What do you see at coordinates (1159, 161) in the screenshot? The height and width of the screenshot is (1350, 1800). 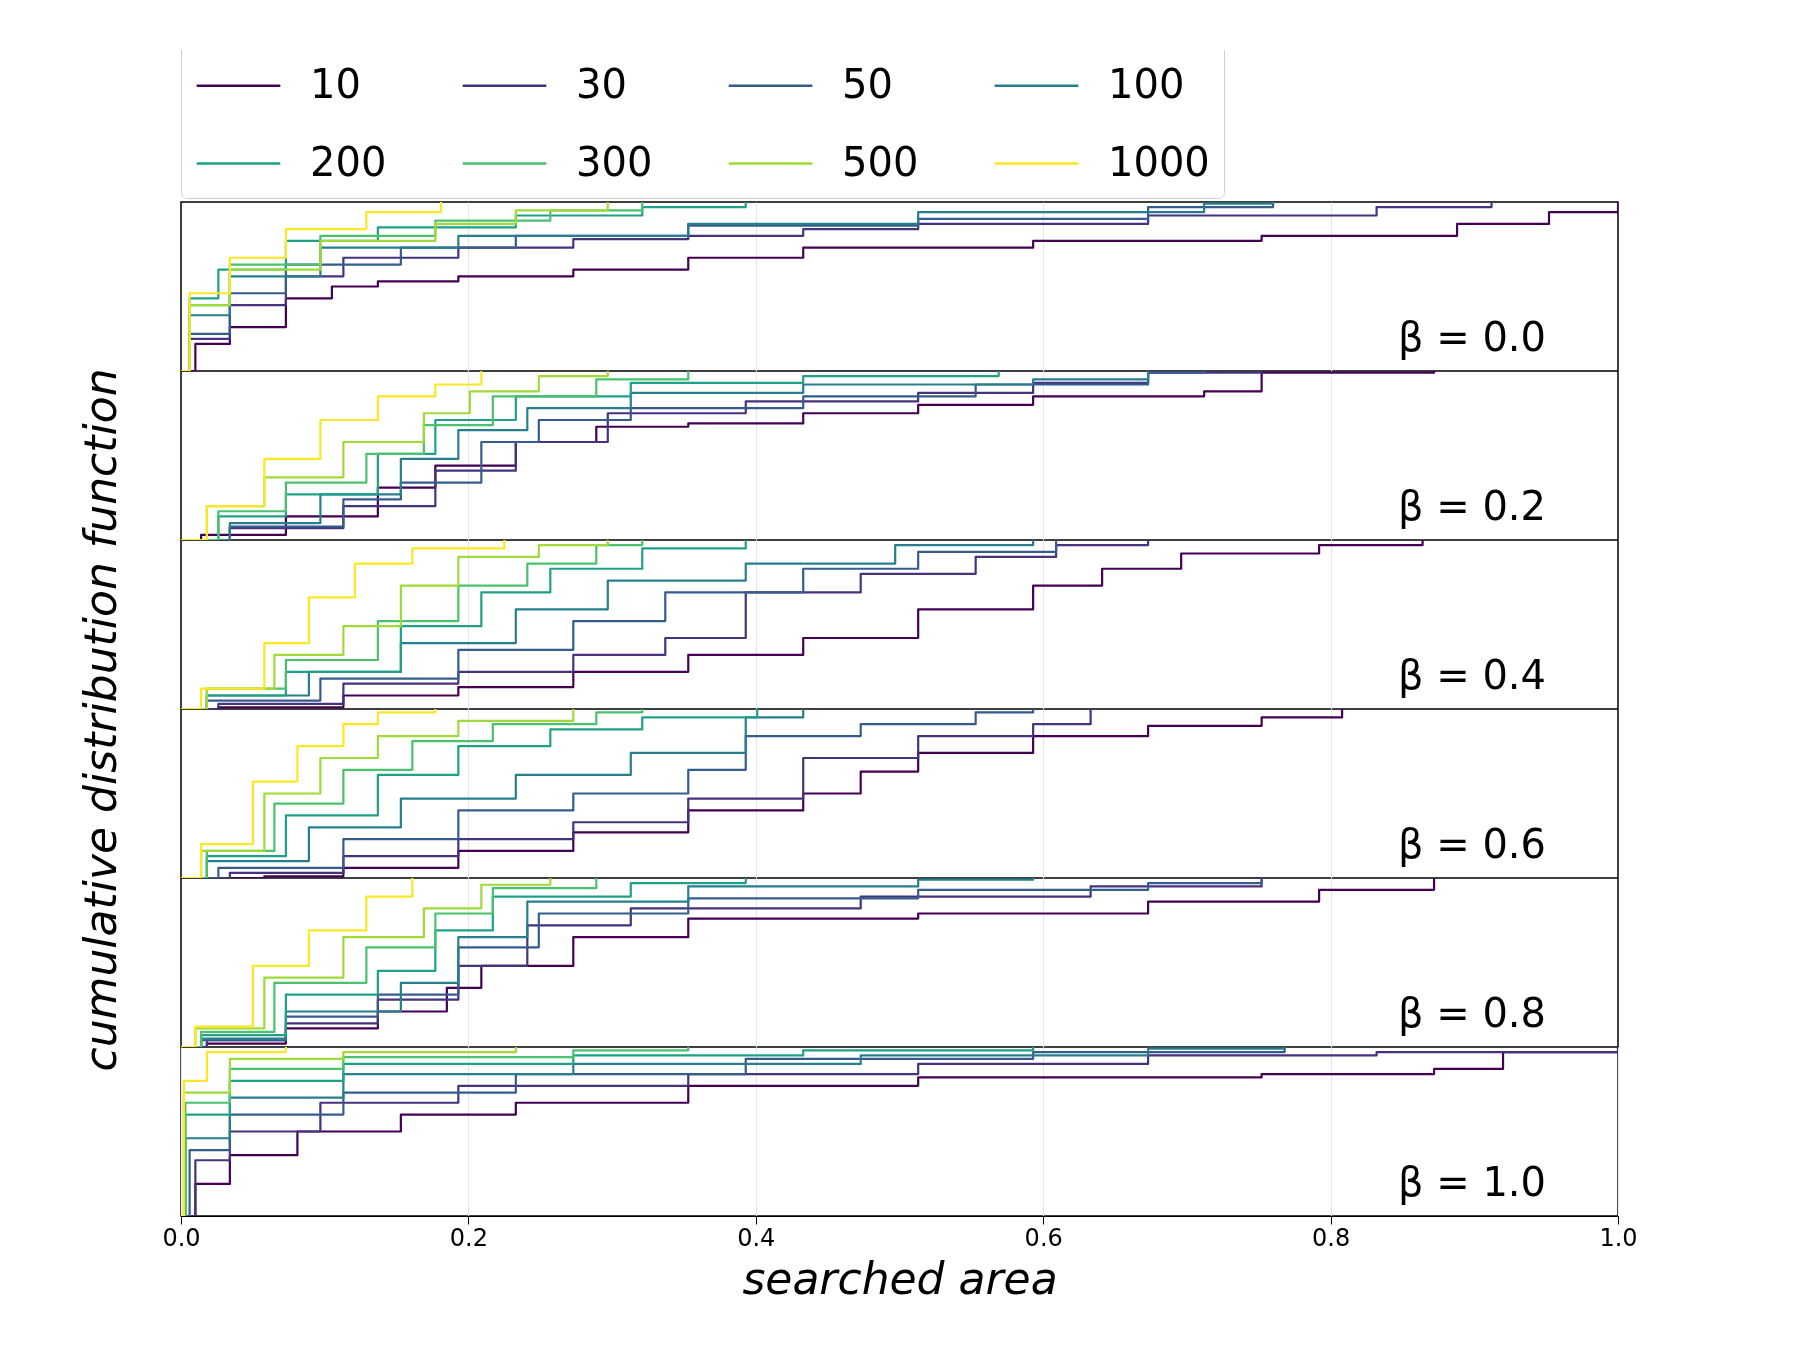 I see `legend-label: 1000` at bounding box center [1159, 161].